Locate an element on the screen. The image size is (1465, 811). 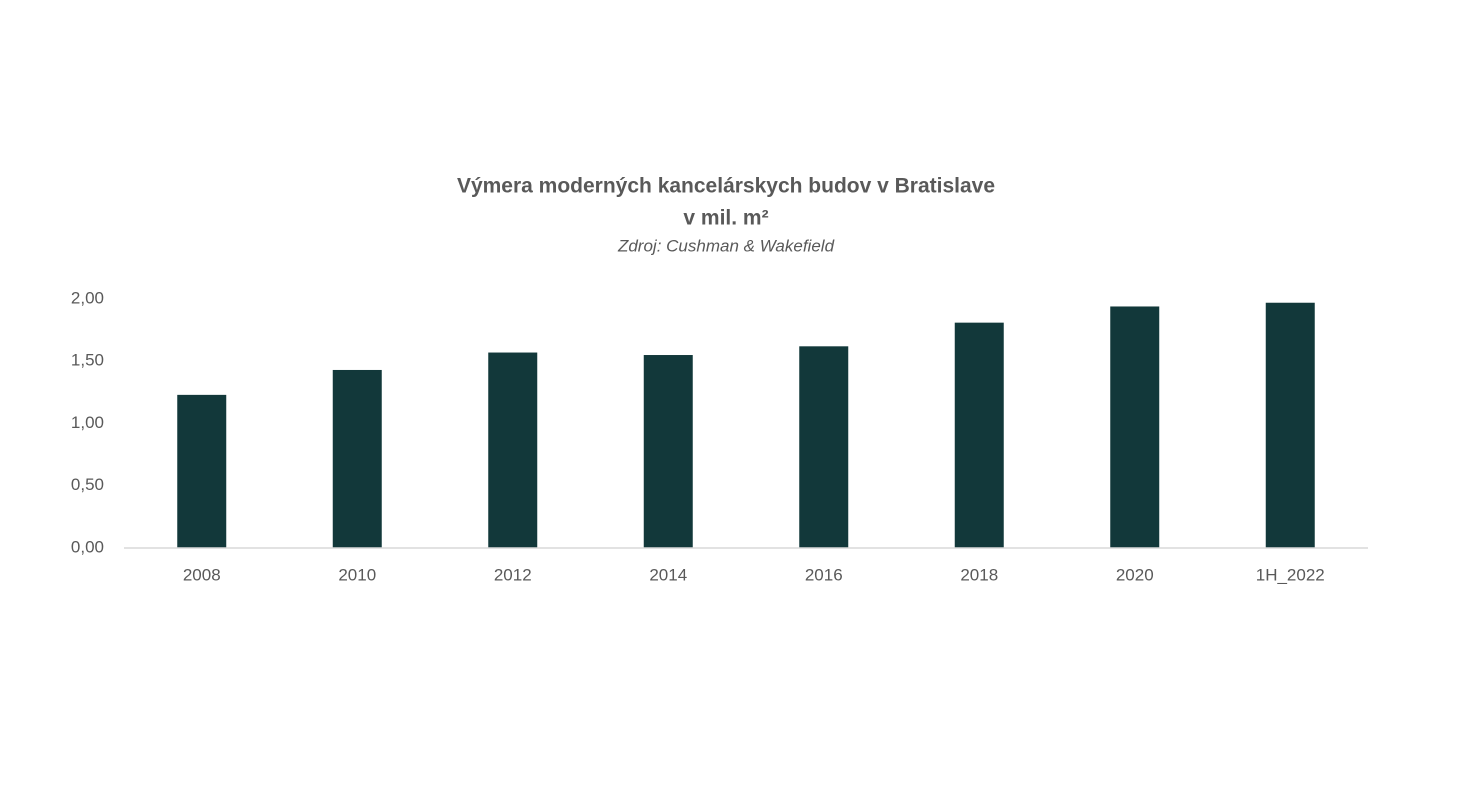
chart-source: Zdroj: Cushman & Wakefield is located at coordinates (726, 245).